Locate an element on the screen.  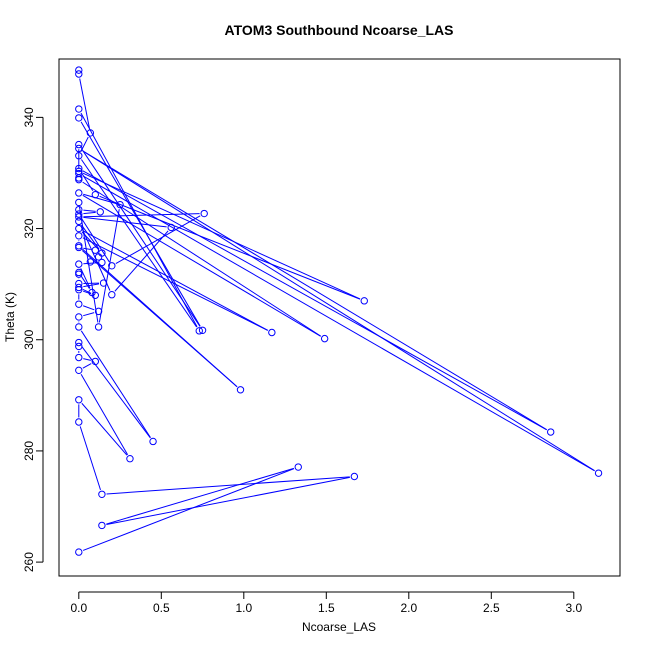
y-axis: 260 280 300 320 340 is located at coordinates (33, 339).